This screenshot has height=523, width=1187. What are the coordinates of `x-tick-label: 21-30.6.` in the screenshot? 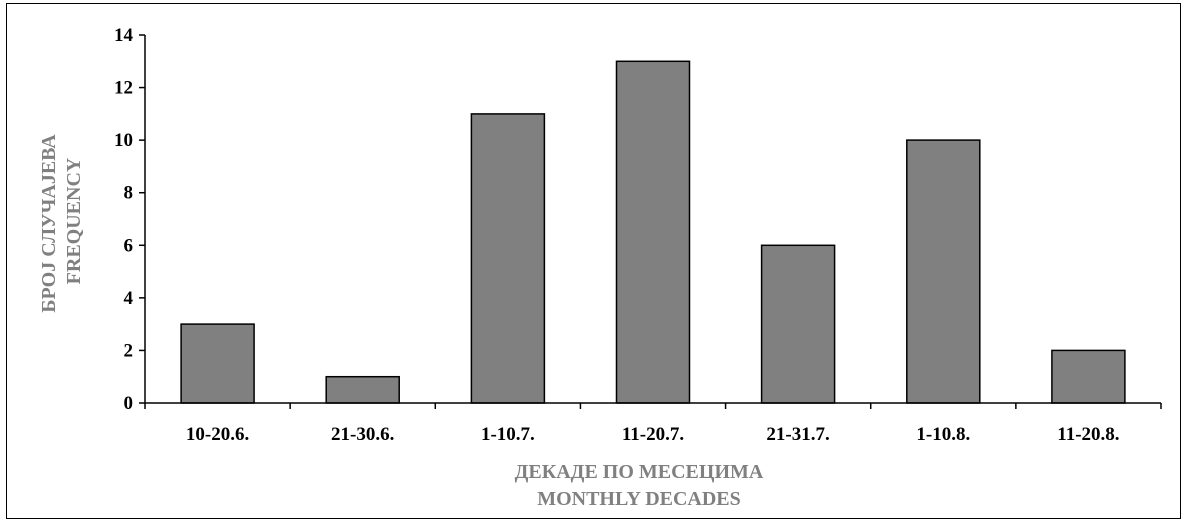 It's located at (362, 434).